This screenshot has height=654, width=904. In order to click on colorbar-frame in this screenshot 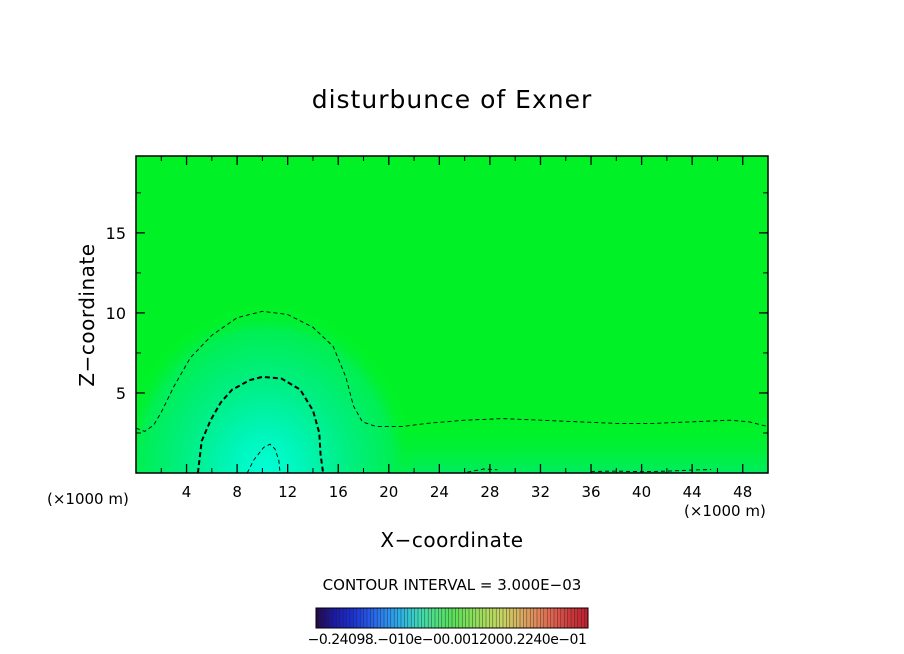, I will do `click(452, 618)`.